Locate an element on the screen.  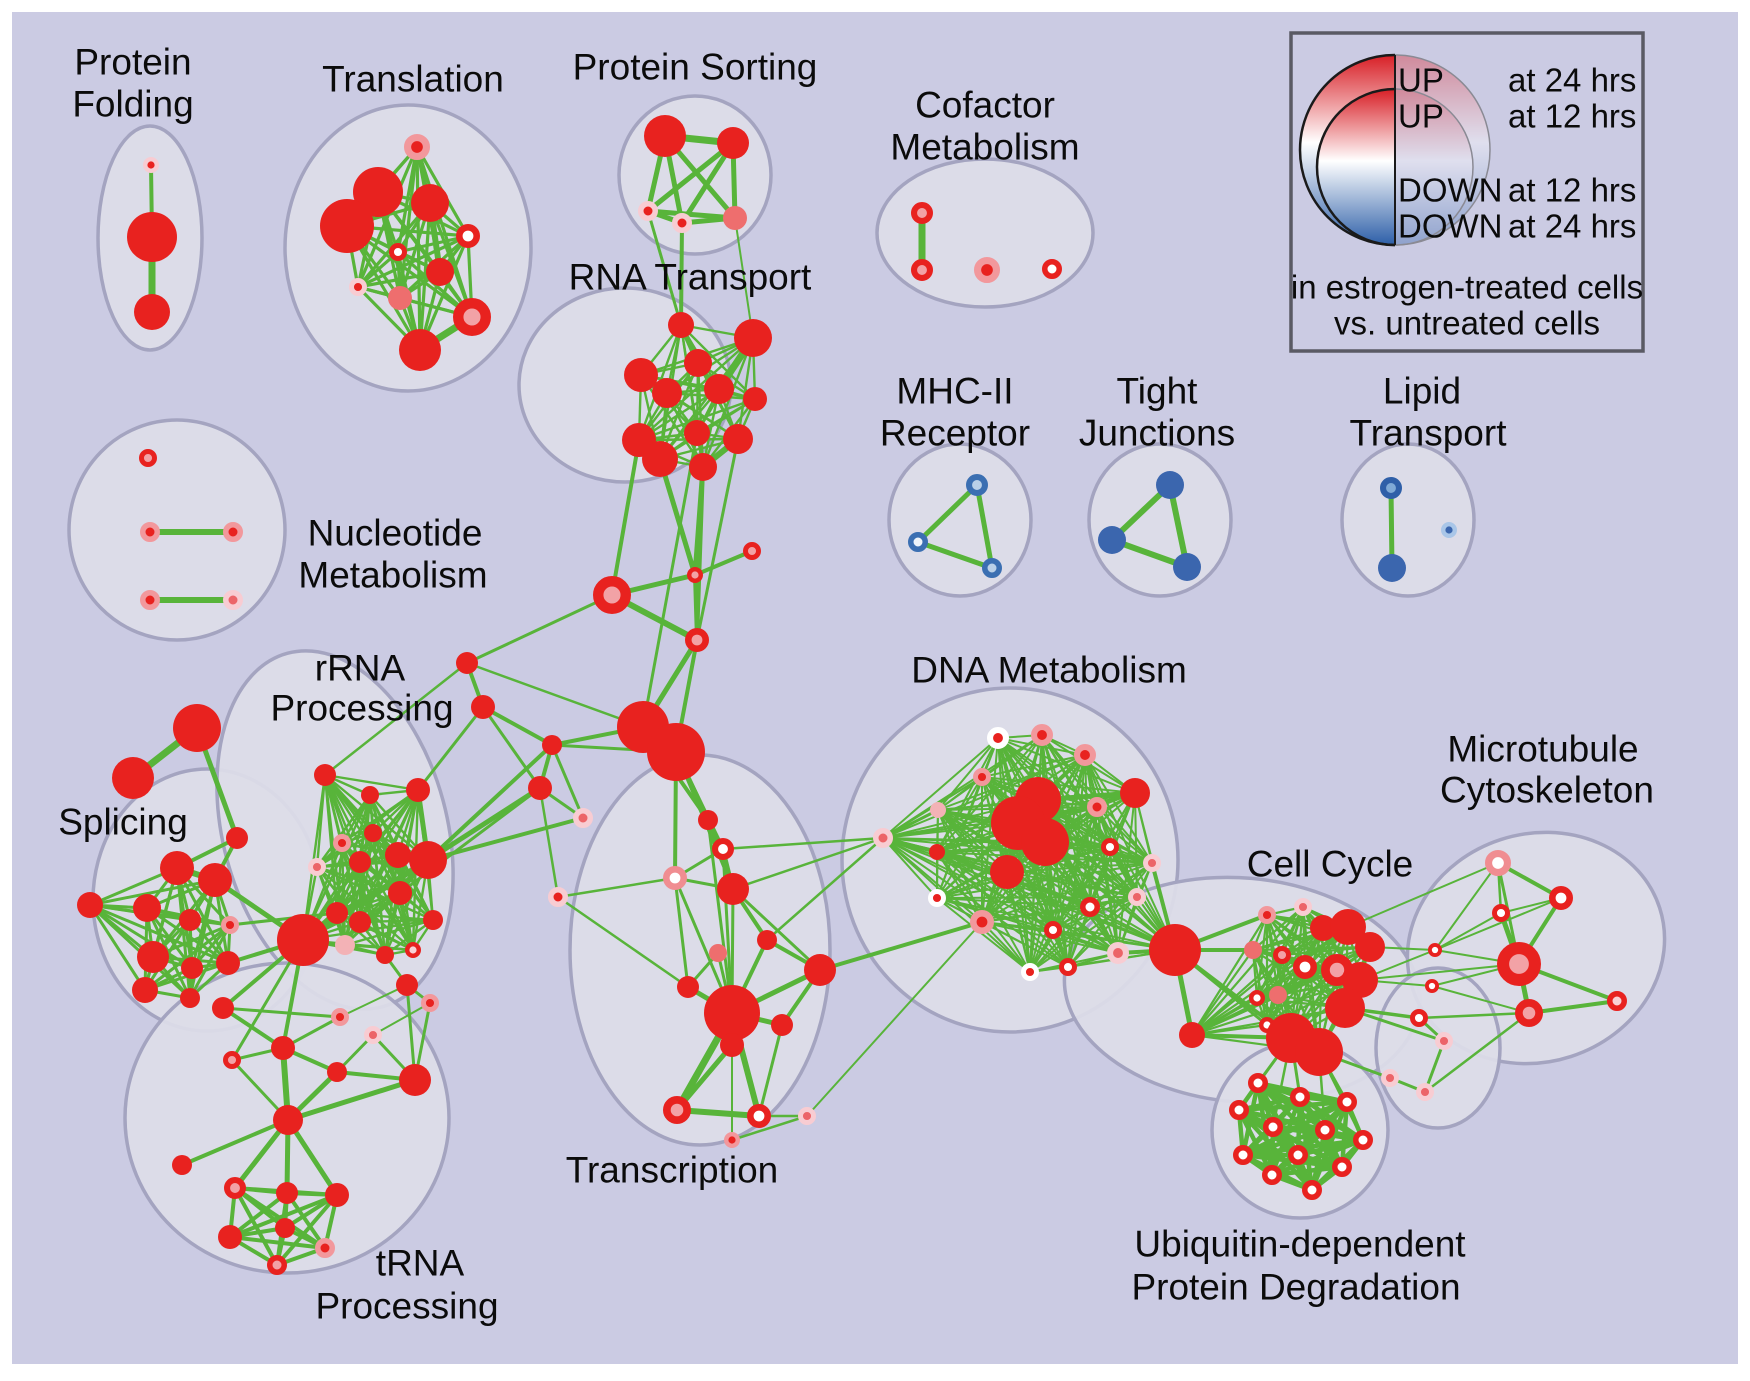
gene-node-pale_redring is located at coordinates (1617, 1001).